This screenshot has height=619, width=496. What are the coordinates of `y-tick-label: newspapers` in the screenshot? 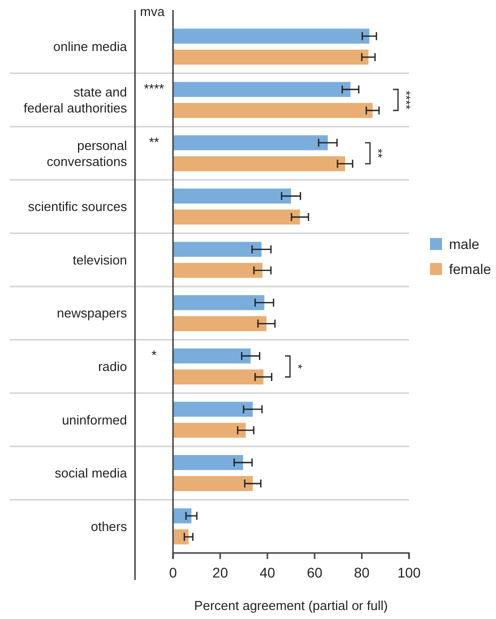 It's located at (92, 313).